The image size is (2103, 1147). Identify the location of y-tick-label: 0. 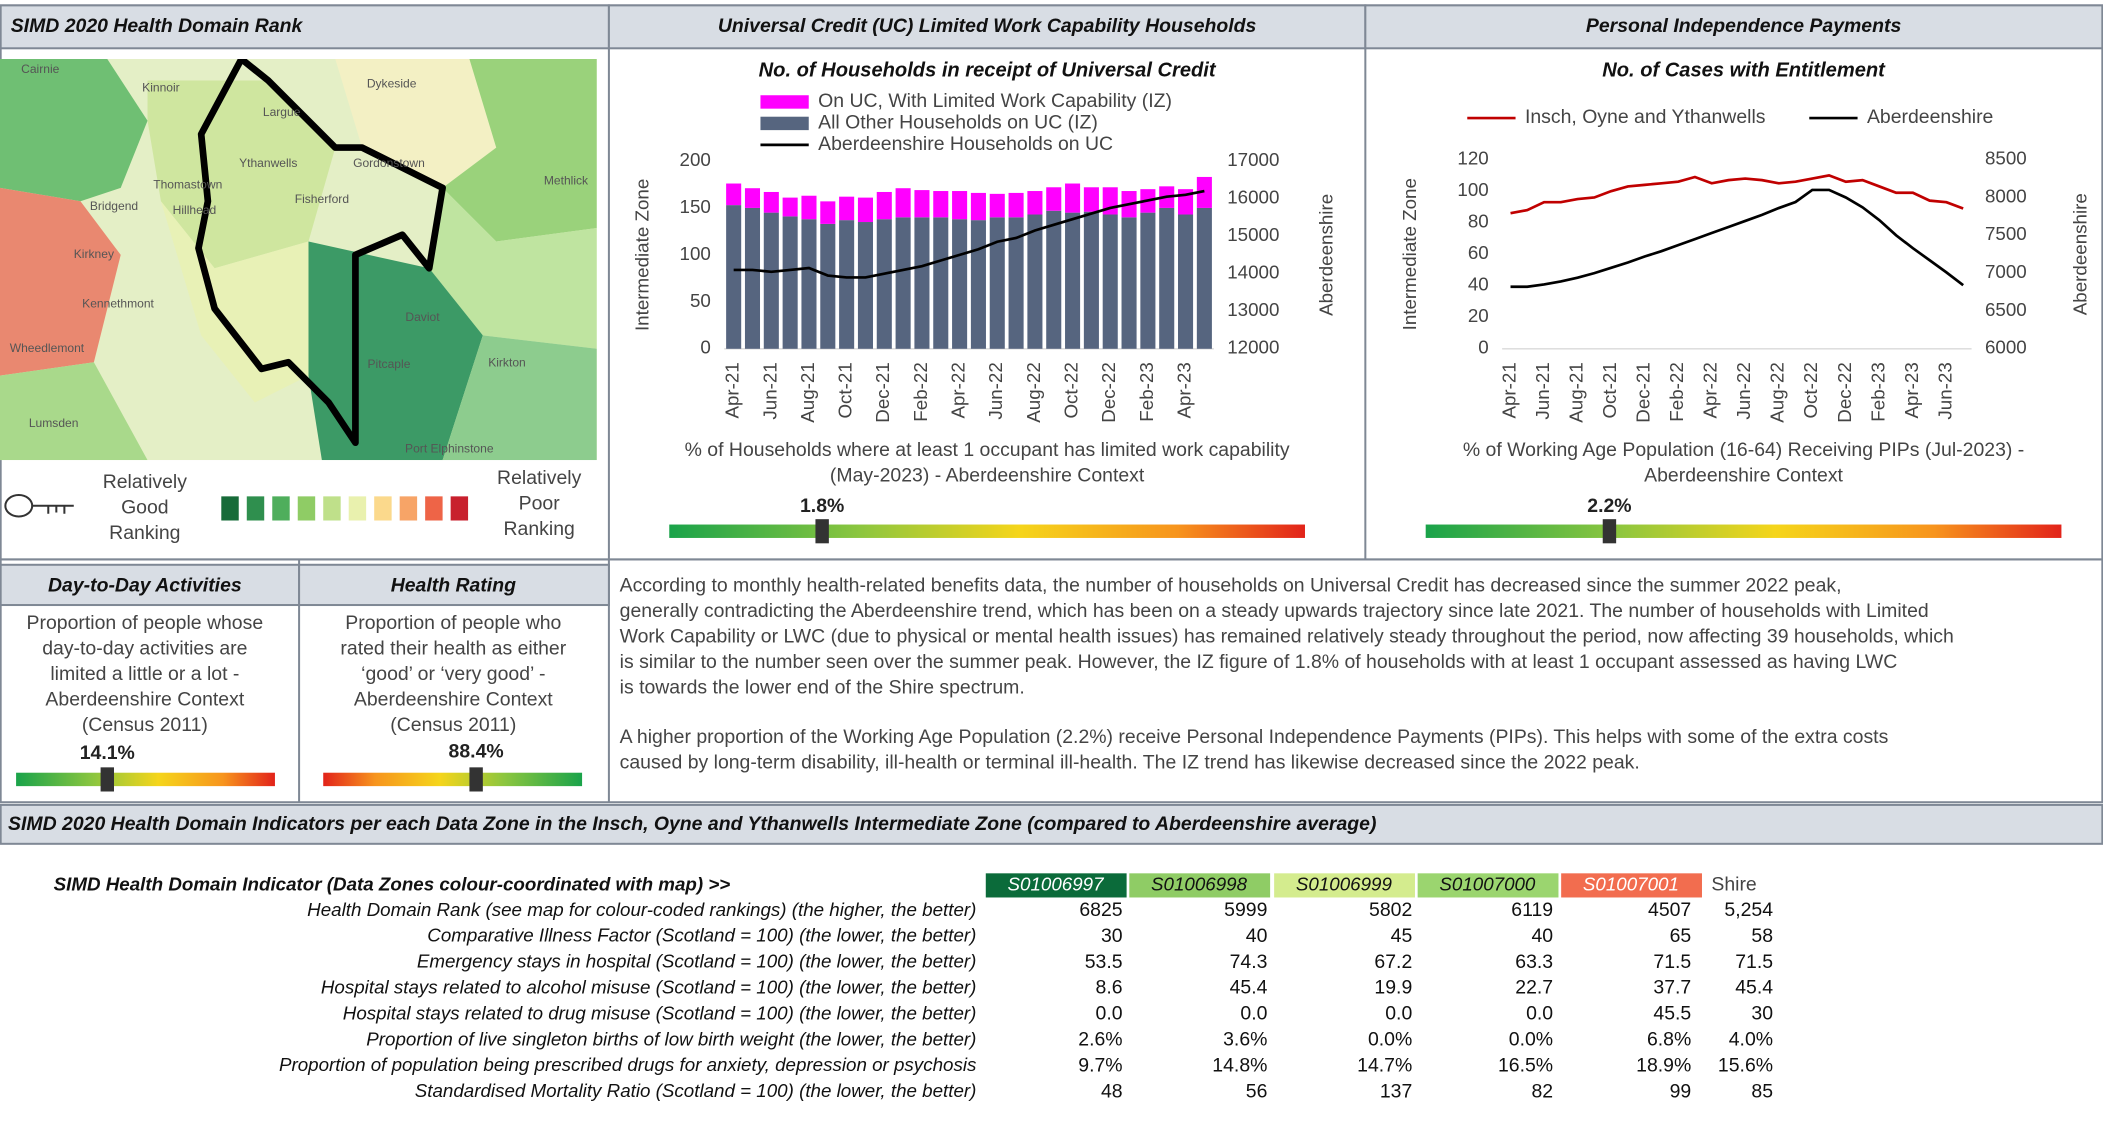
(705, 347).